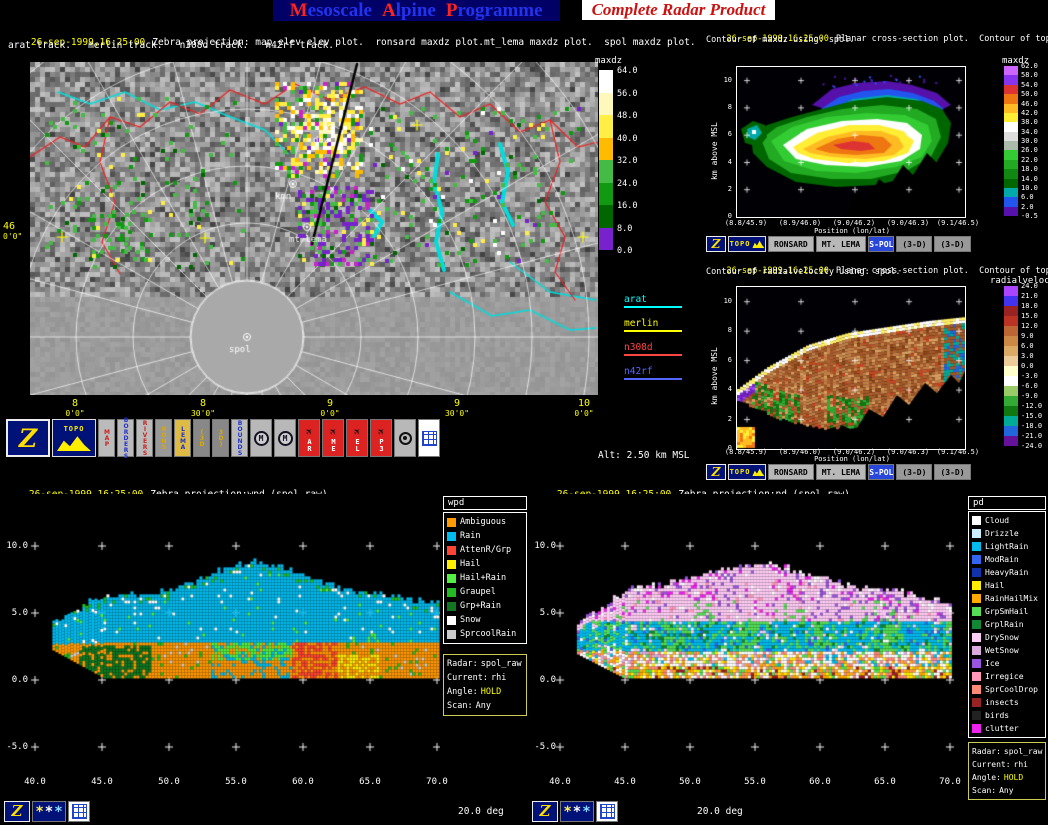  I want to click on pd-button-particle-types: * * *, so click(577, 811).